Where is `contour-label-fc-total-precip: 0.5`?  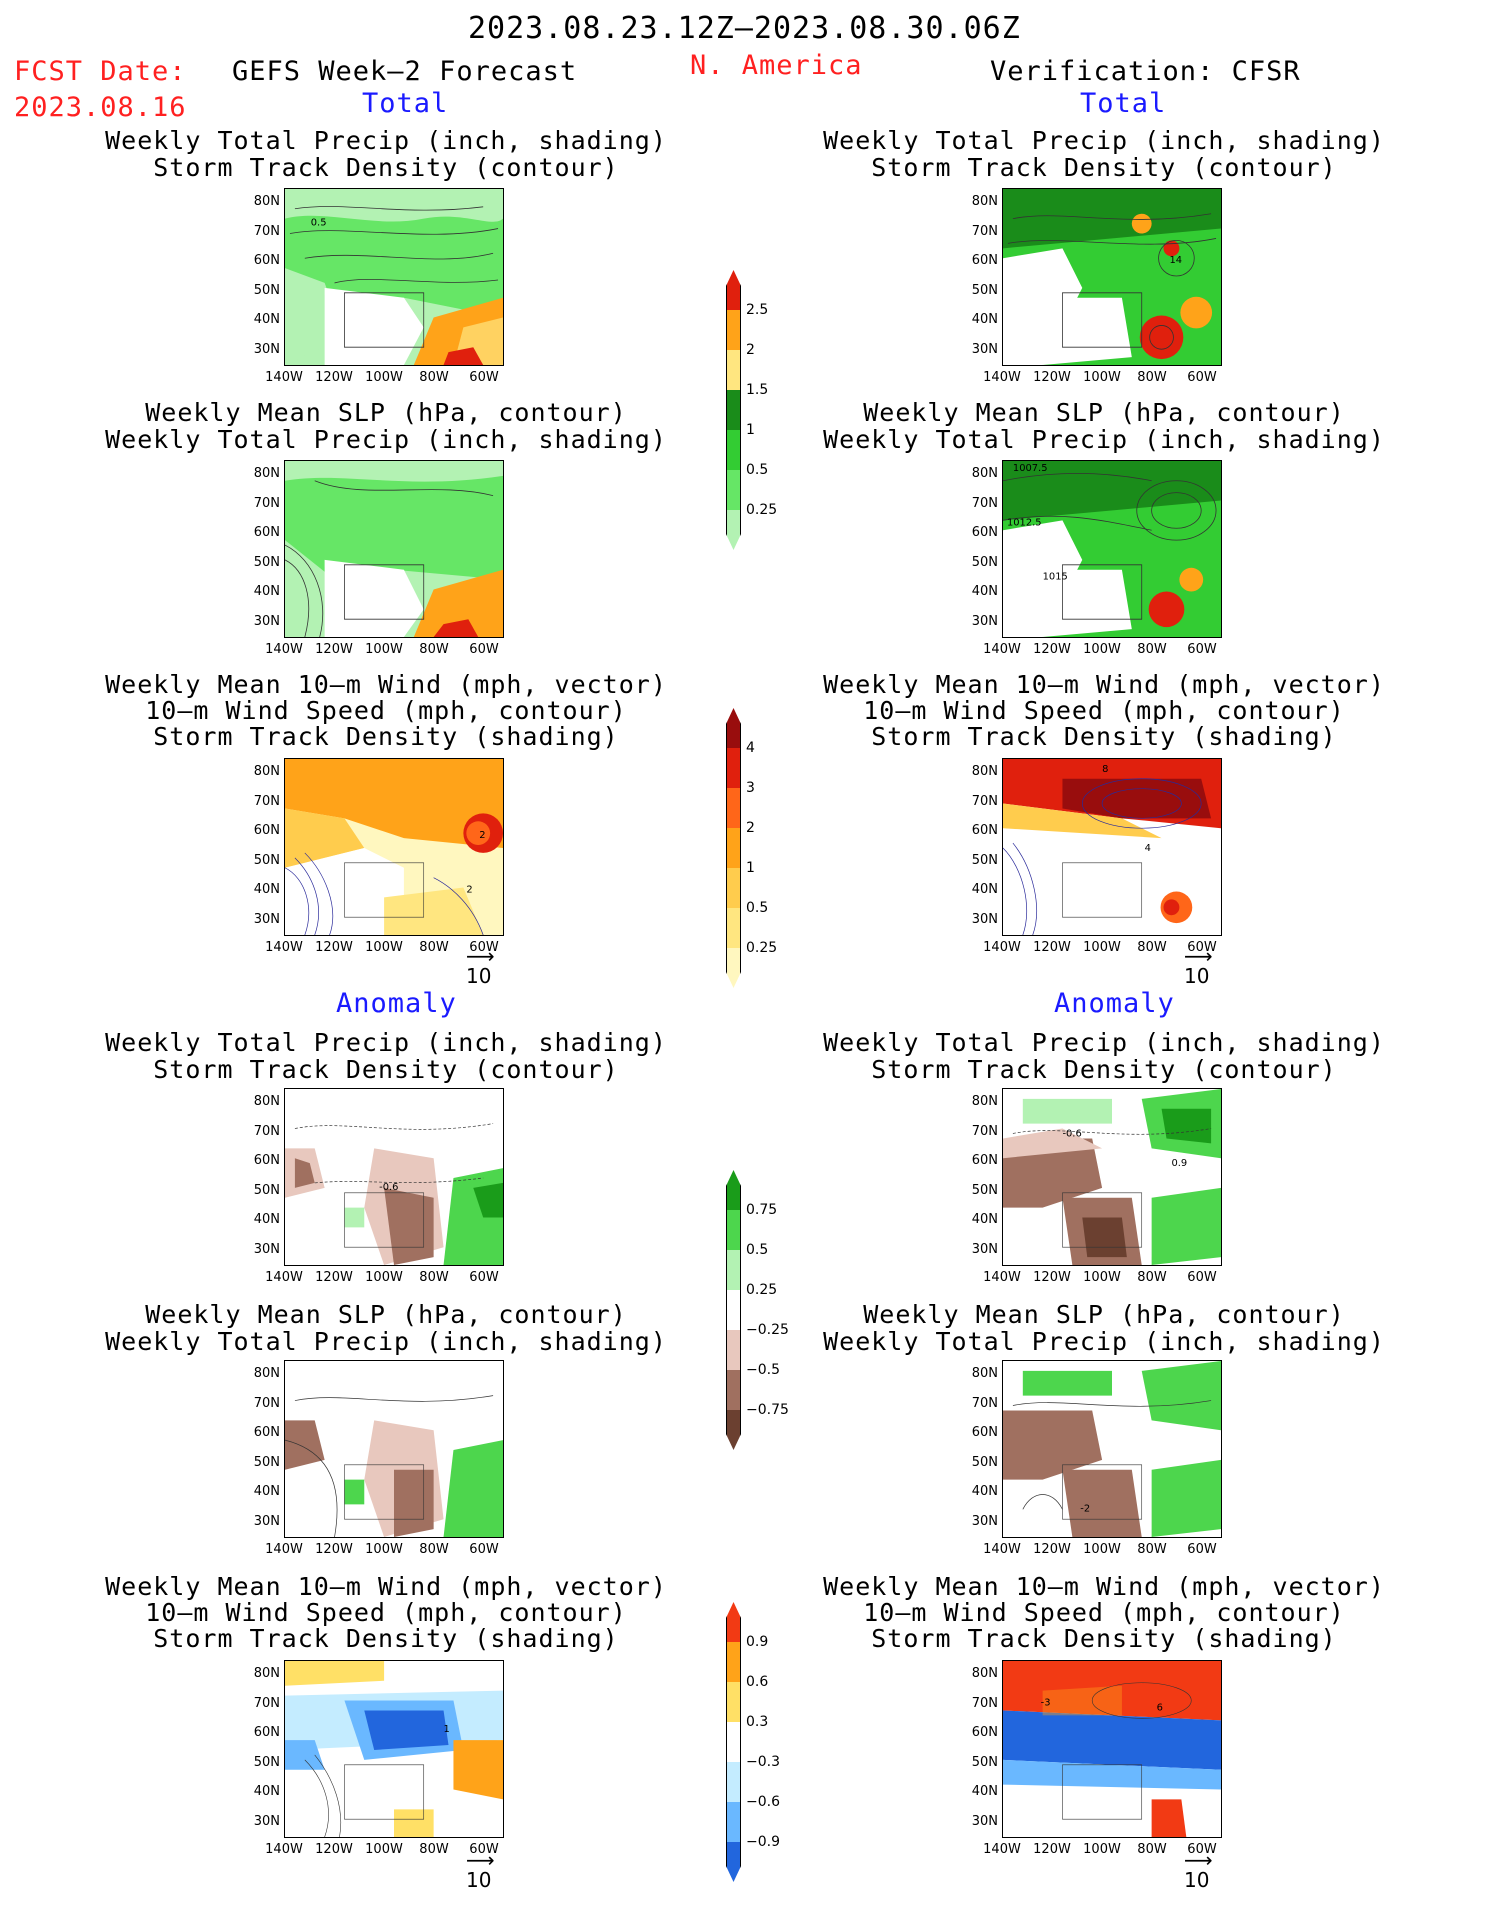
contour-label-fc-total-precip: 0.5 is located at coordinates (319, 223).